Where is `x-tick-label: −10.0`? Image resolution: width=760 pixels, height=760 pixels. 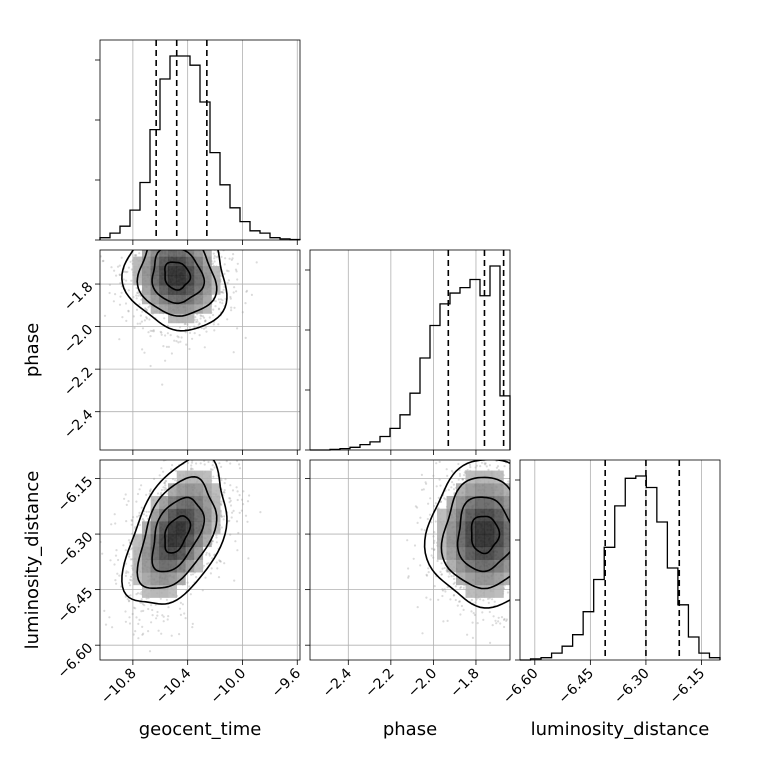
x-tick-label: −10.0 is located at coordinates (229, 687).